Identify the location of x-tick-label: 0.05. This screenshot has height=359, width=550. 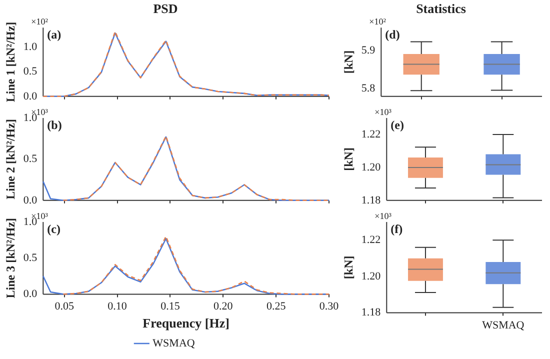
(64, 306).